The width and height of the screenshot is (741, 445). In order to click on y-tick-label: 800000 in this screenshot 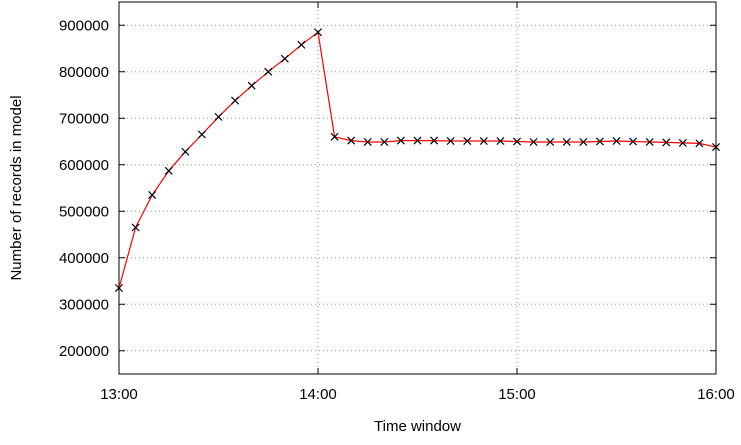, I will do `click(84, 72)`.